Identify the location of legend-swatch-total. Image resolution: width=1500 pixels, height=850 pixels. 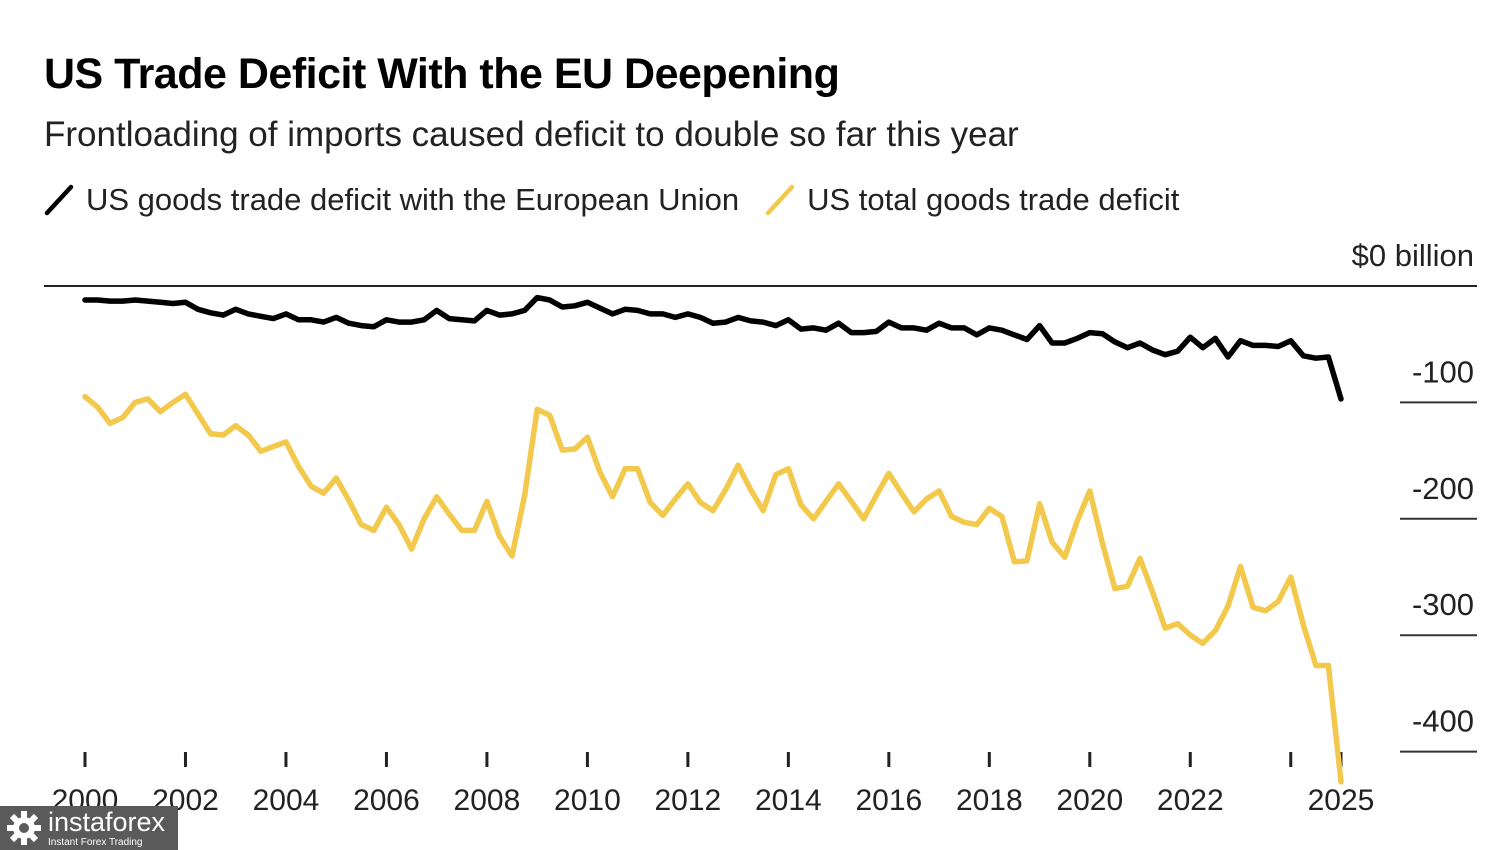
(780, 200).